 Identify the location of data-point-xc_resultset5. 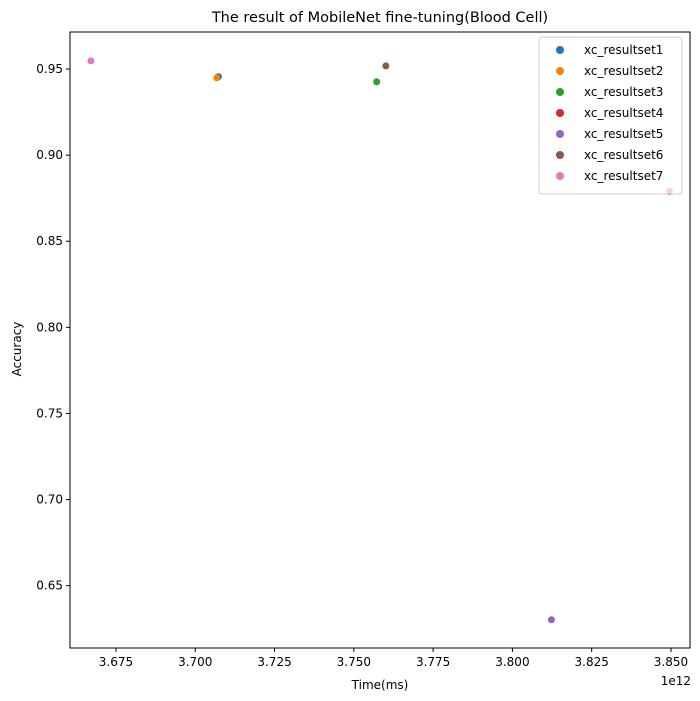
(551, 620).